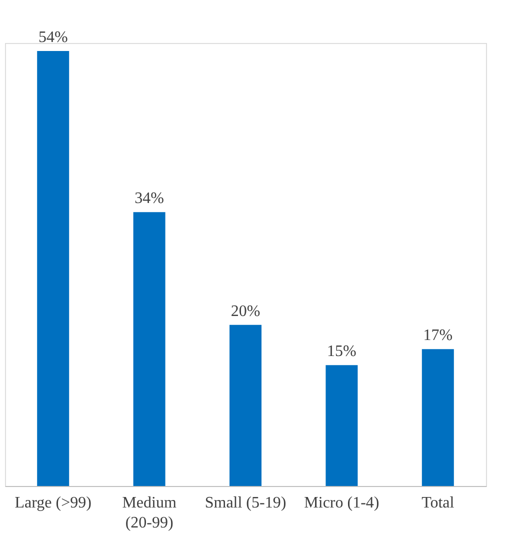 The width and height of the screenshot is (506, 535). Describe the element at coordinates (245, 503) in the screenshot. I see `x-tick-label: Small (5-19)` at that location.